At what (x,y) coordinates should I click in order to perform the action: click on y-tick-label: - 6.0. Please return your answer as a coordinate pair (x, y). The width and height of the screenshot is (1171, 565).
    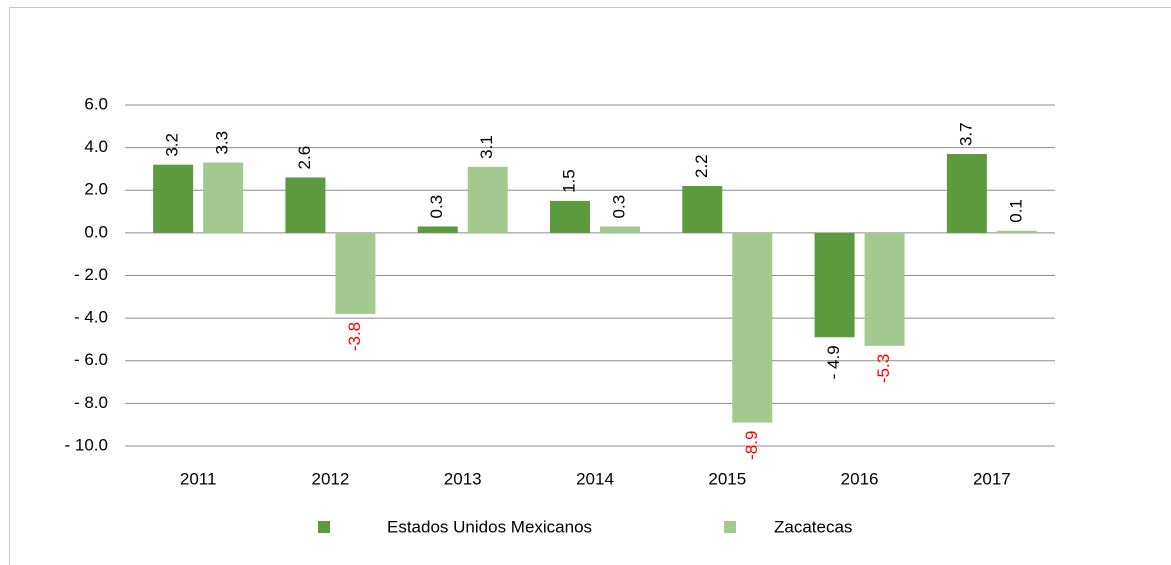
    Looking at the image, I should click on (91, 359).